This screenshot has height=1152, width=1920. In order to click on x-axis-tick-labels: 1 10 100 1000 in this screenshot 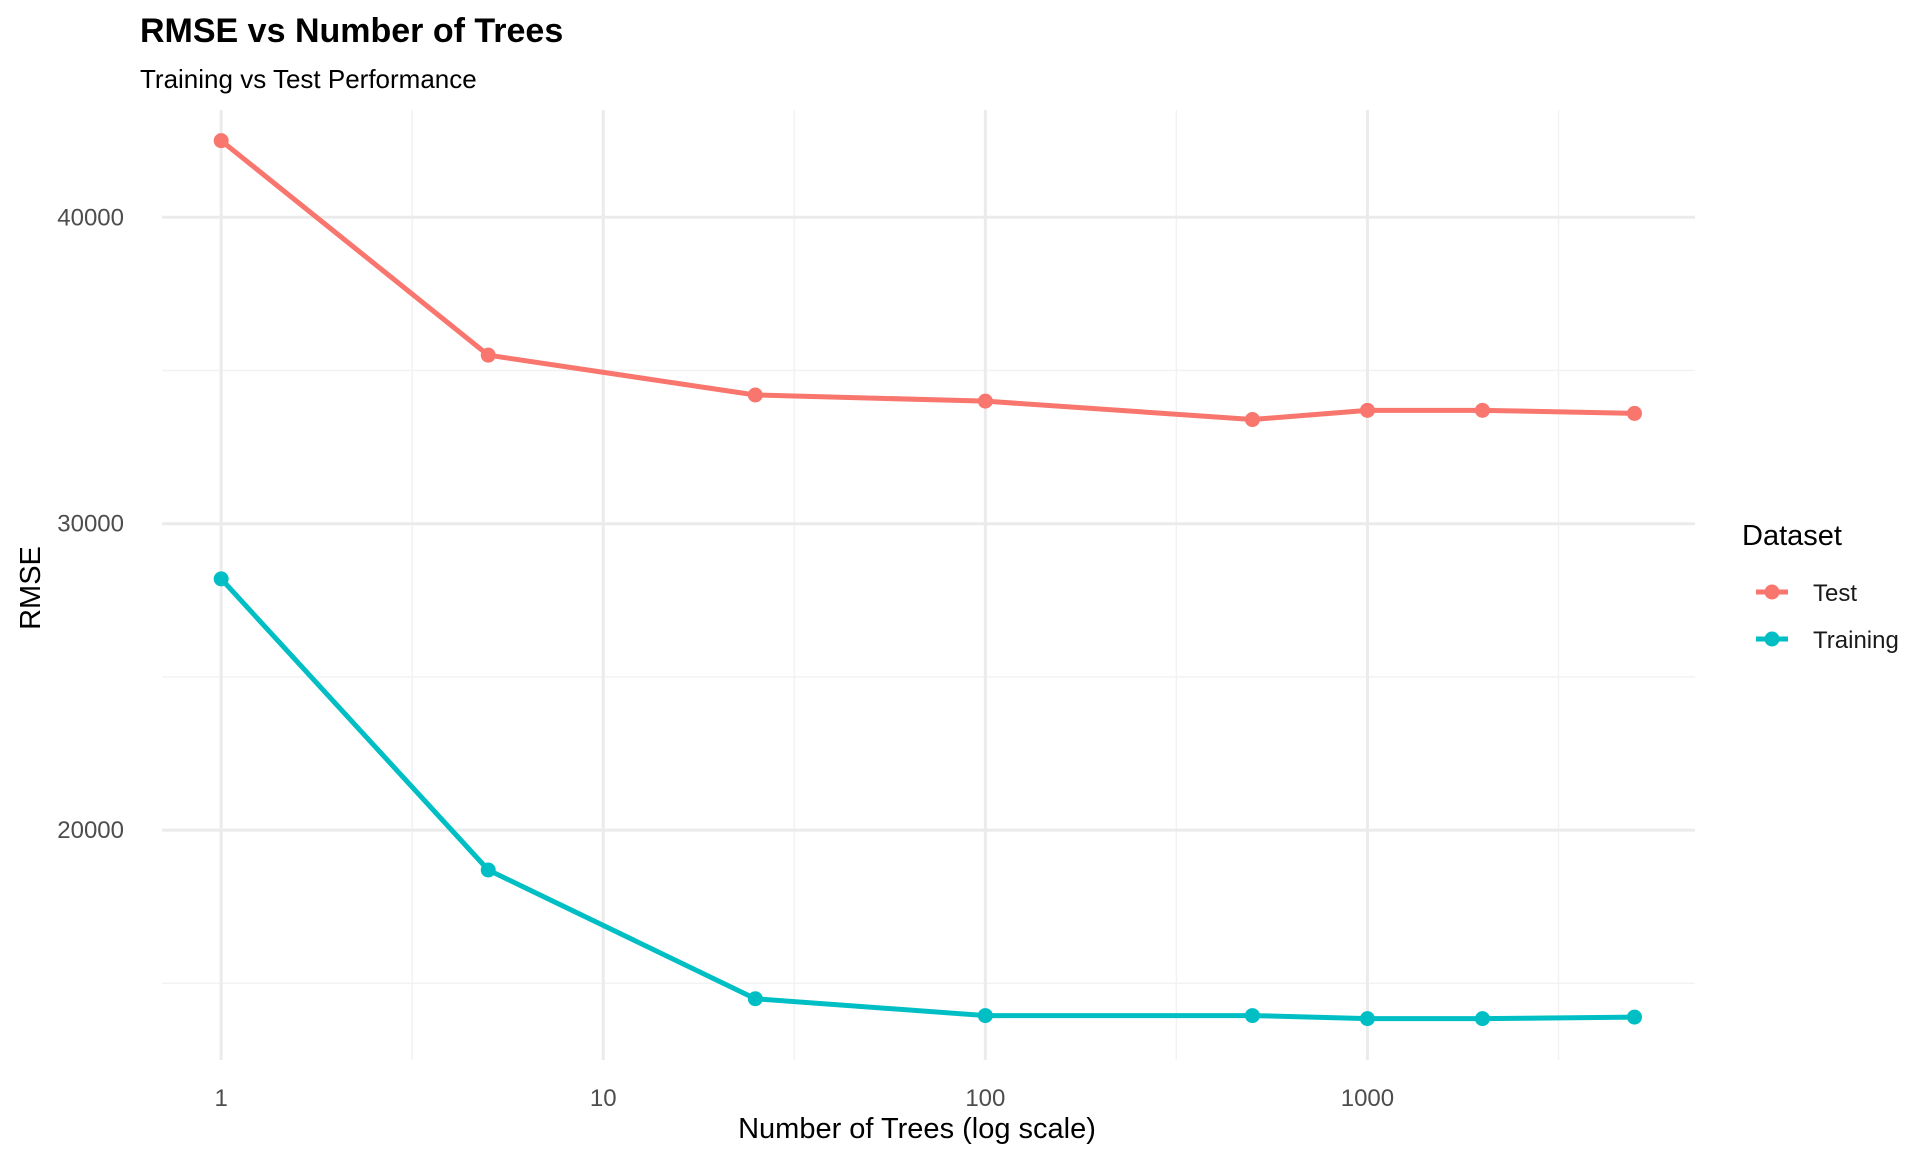, I will do `click(805, 1098)`.